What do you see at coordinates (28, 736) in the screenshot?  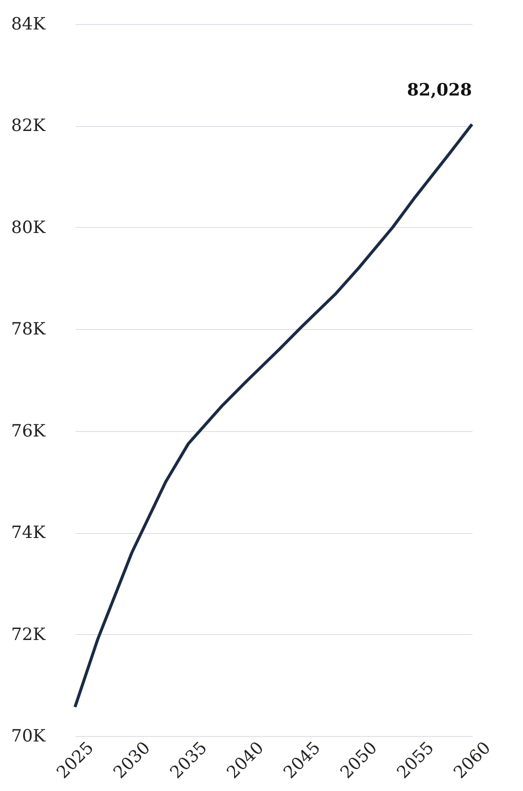 I see `y-tick-label: 70K` at bounding box center [28, 736].